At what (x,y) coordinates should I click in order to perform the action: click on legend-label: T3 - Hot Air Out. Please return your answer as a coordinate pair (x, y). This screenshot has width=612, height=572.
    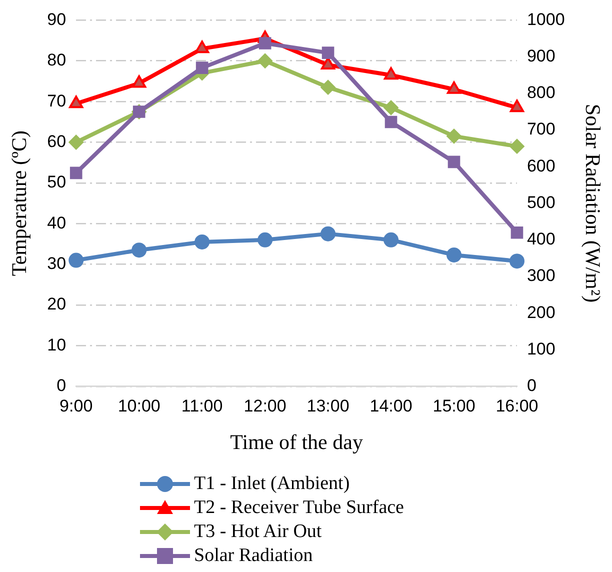
    Looking at the image, I should click on (258, 532).